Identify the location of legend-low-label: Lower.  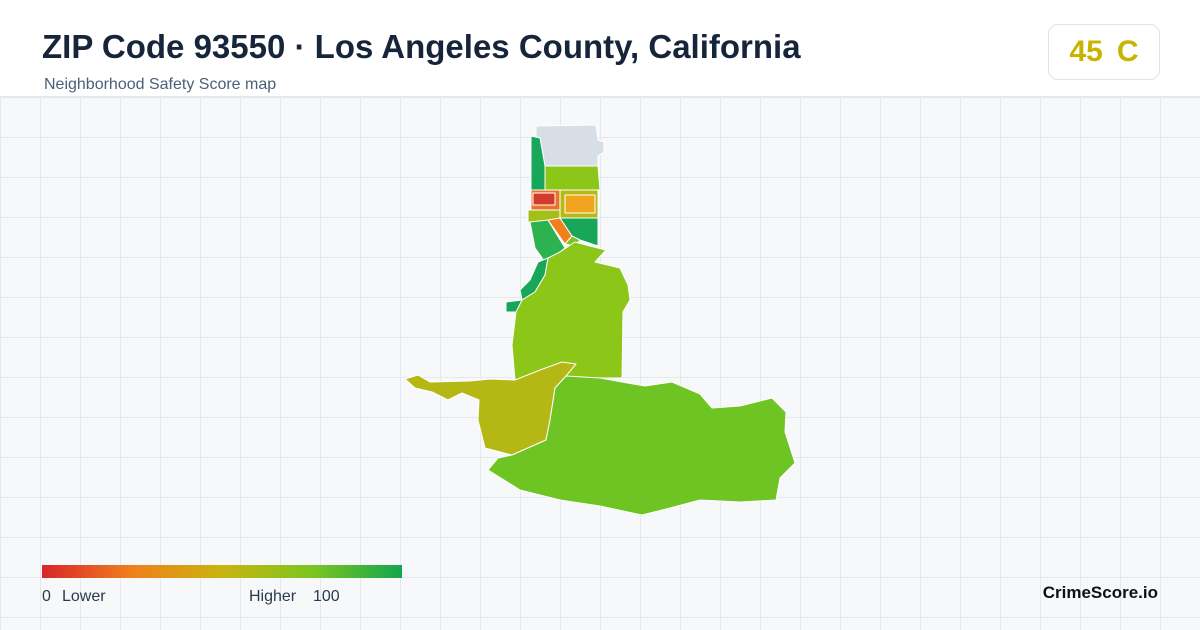
(84, 596).